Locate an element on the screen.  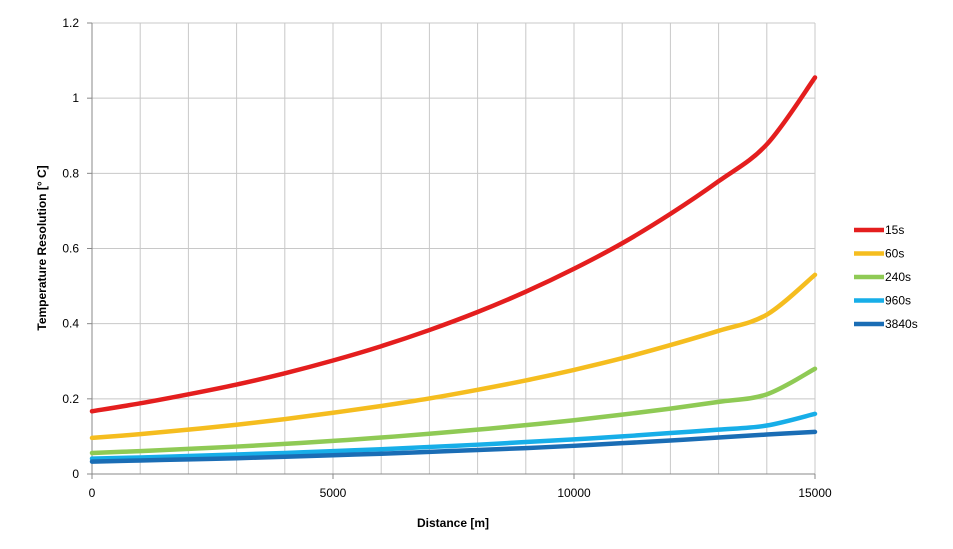
x-tick-labels: 0 5000 10000 15000 is located at coordinates (460, 493).